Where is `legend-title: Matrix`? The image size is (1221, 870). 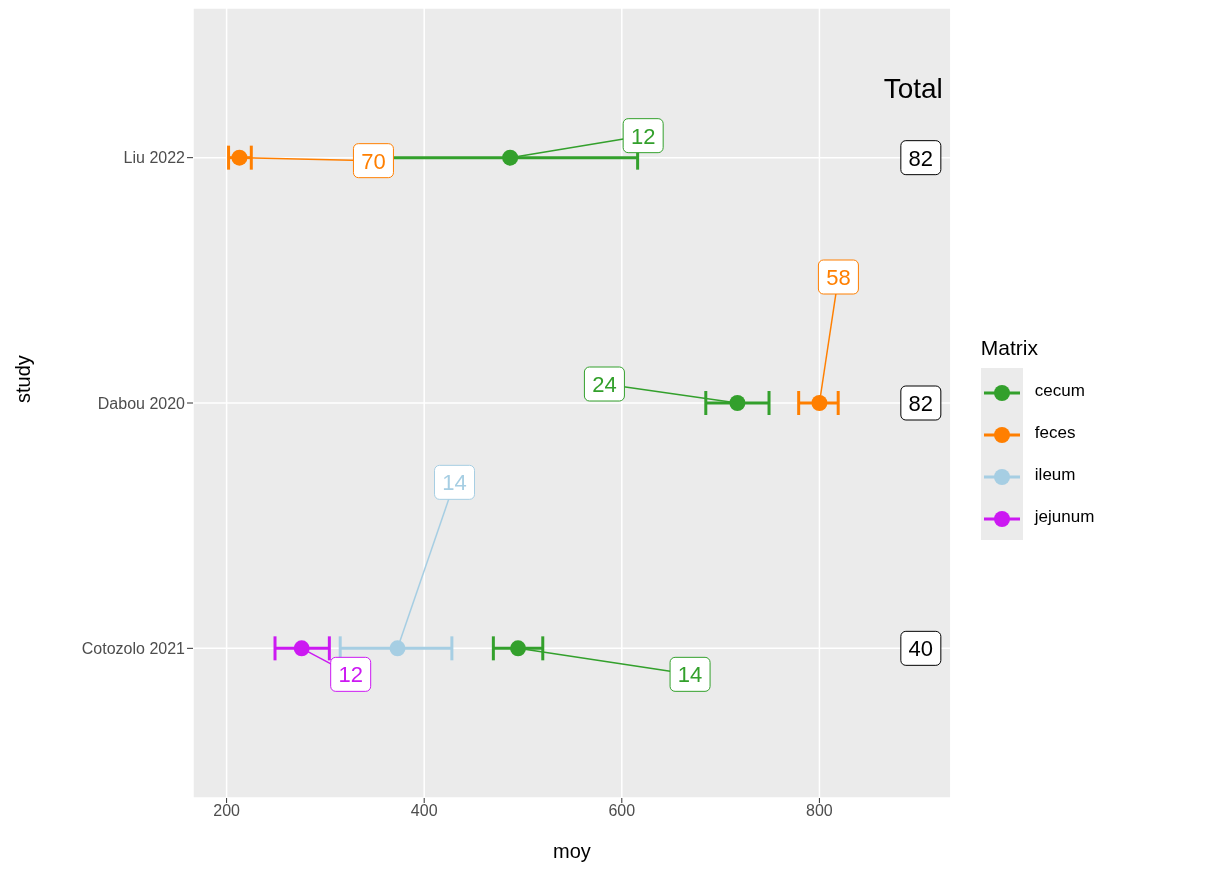 legend-title: Matrix is located at coordinates (1009, 348).